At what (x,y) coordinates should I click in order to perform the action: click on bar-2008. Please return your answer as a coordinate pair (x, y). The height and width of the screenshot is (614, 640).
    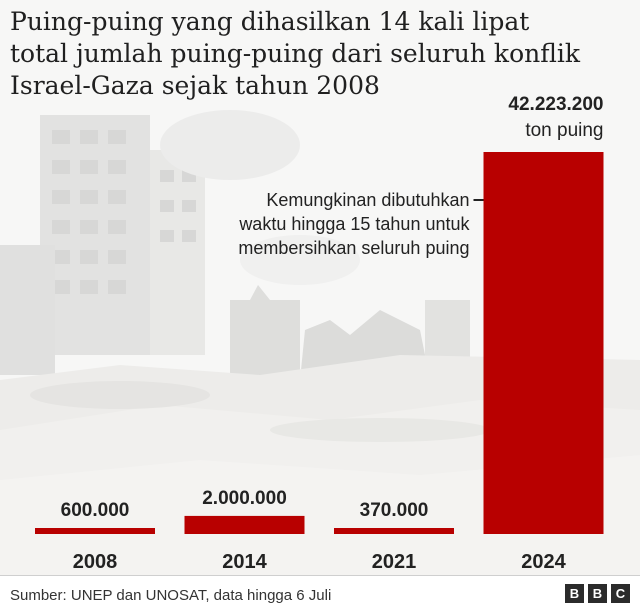
    Looking at the image, I should click on (95, 531).